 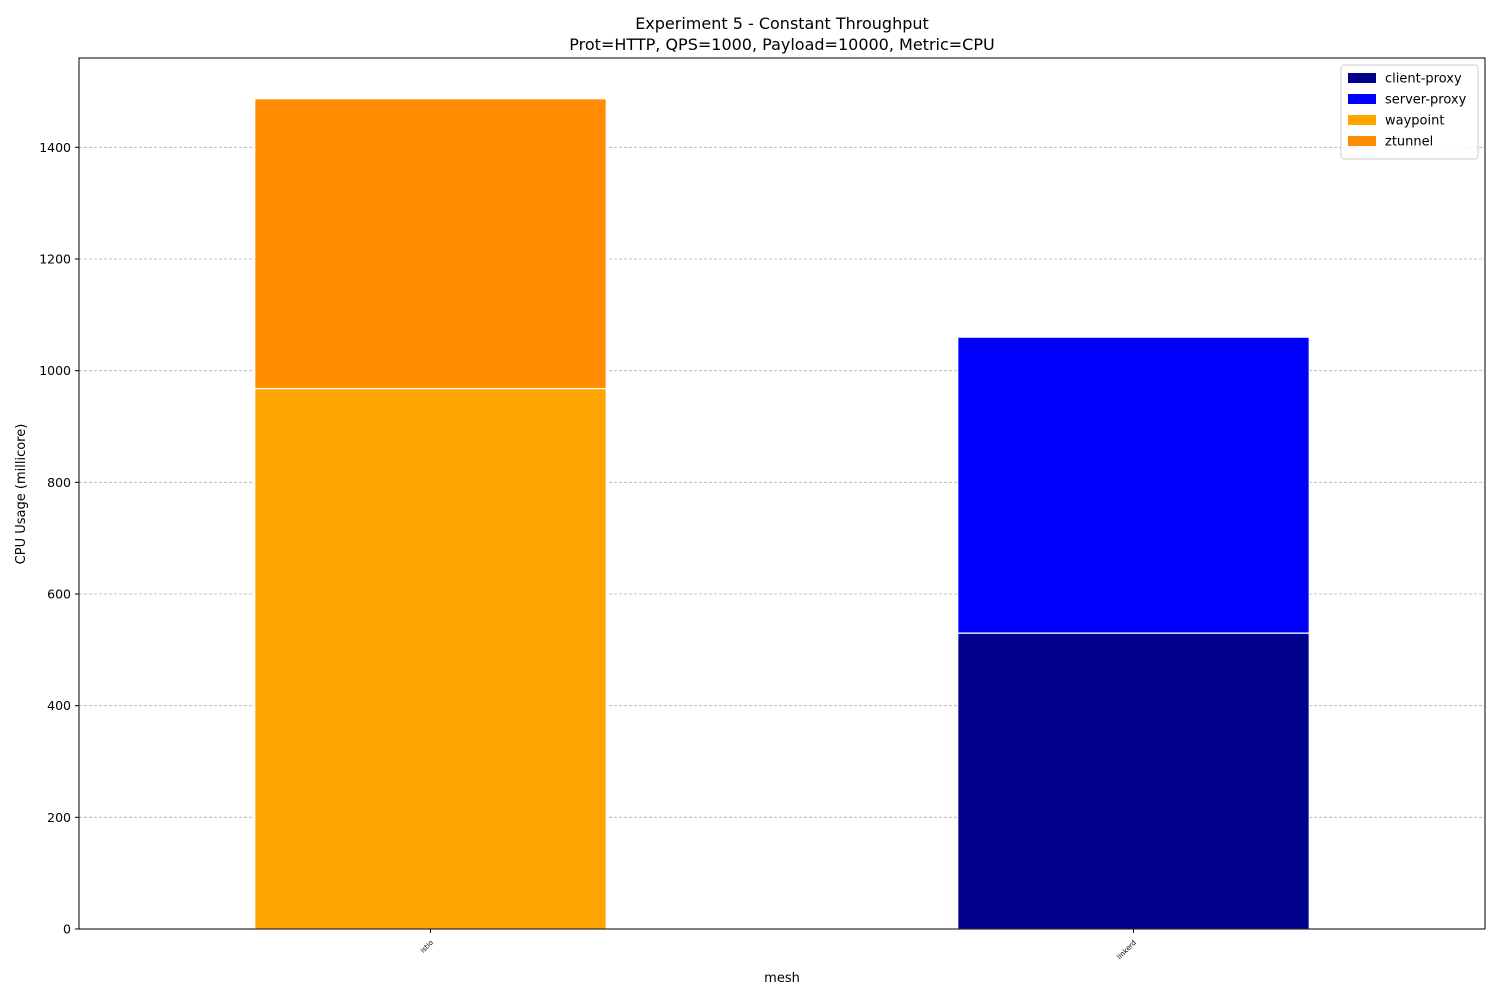 I want to click on legend-label-client-proxy: client-proxy, so click(x=1423, y=79).